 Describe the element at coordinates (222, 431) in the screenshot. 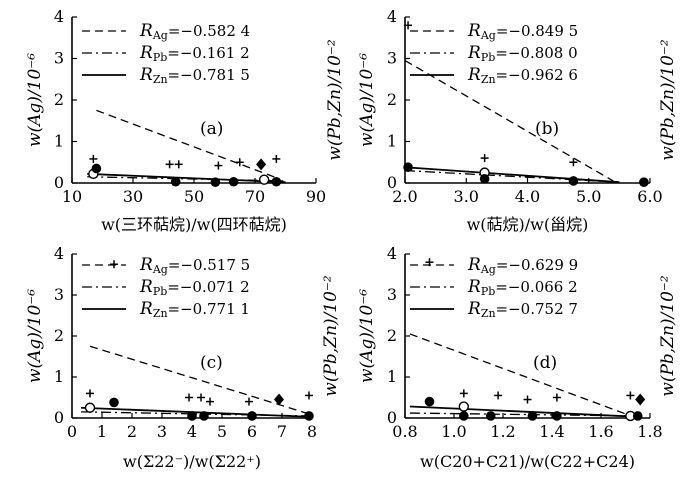

I see `x-tick-label: 5` at that location.